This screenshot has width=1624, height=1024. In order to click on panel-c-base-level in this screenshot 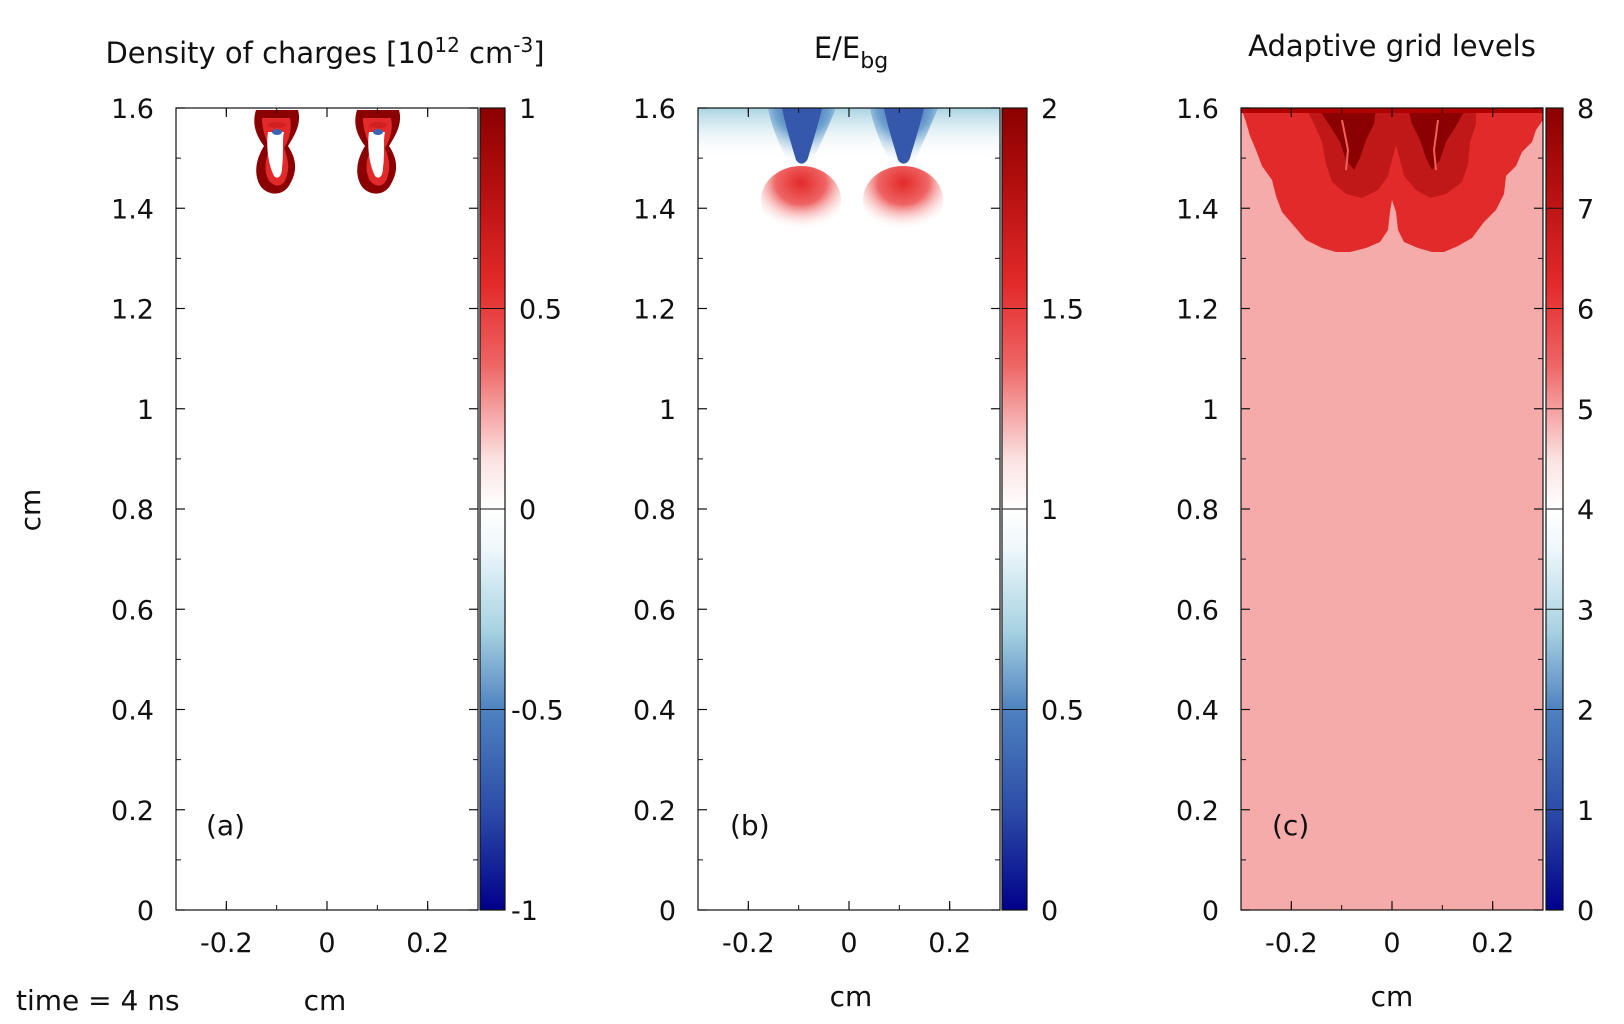, I will do `click(1392, 509)`.